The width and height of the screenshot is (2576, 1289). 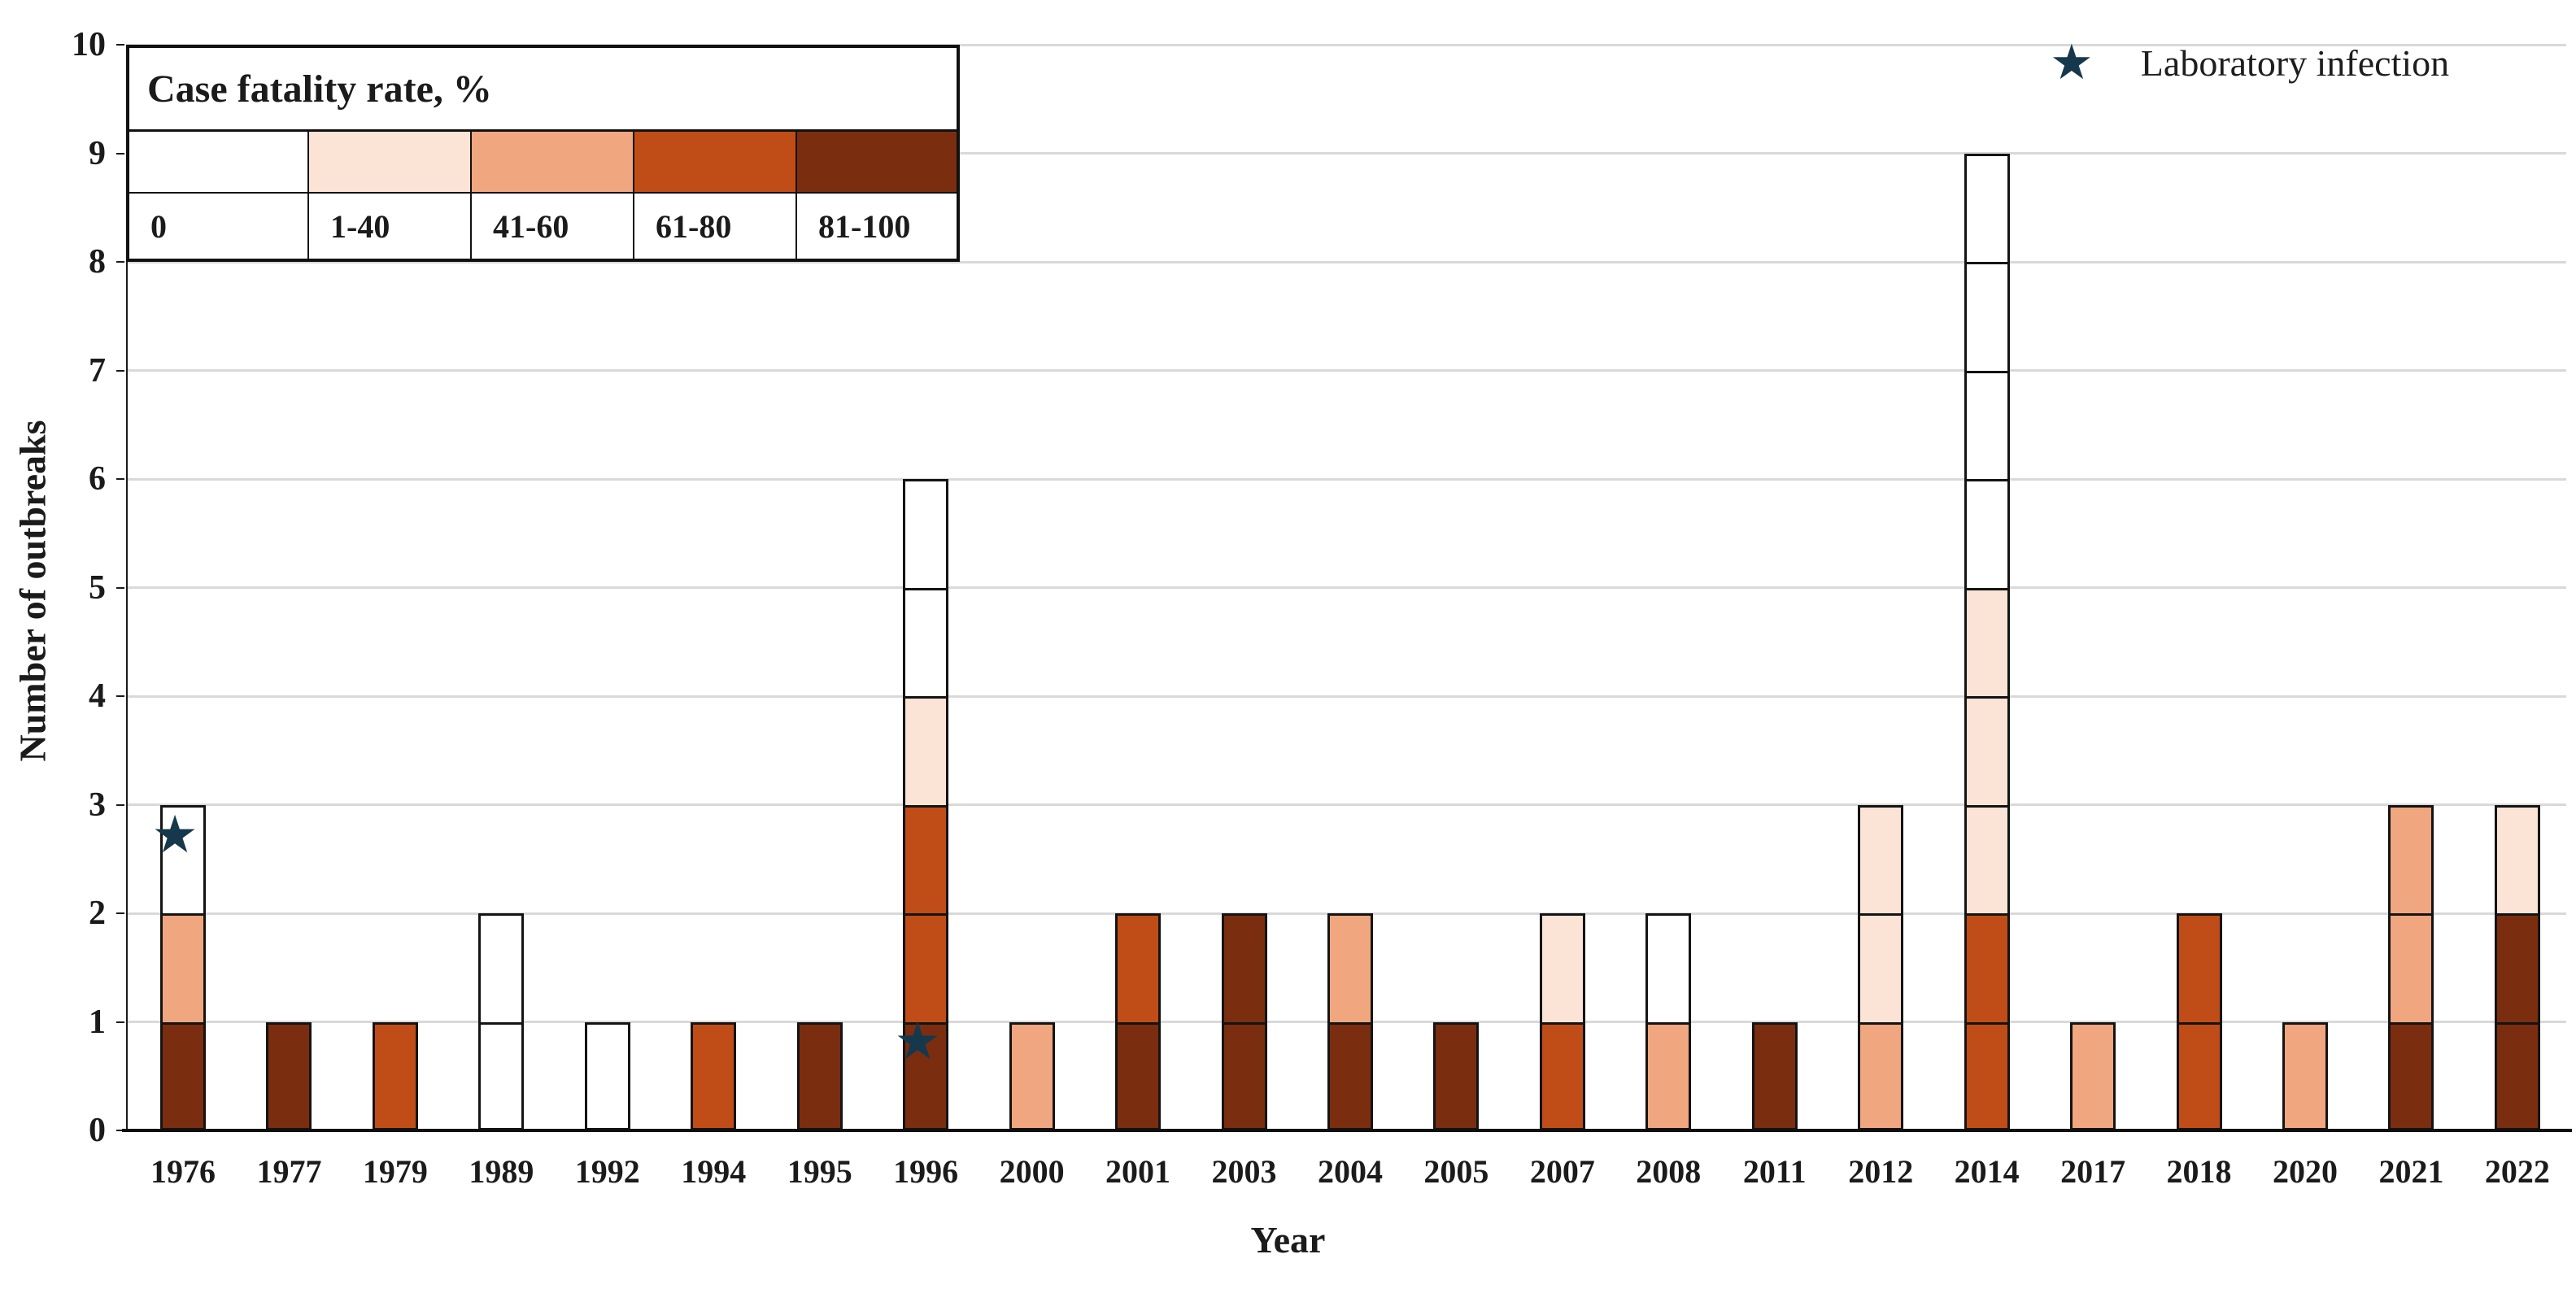 What do you see at coordinates (543, 225) in the screenshot?
I see `cfr-label-row: 0 1-40 41-60 61-80 81-100` at bounding box center [543, 225].